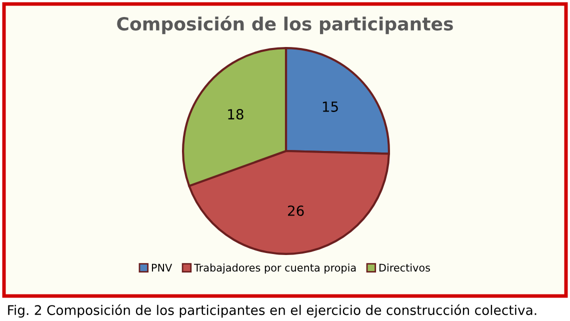 The image size is (570, 321). Describe the element at coordinates (236, 114) in the screenshot. I see `data-label: 18` at that location.